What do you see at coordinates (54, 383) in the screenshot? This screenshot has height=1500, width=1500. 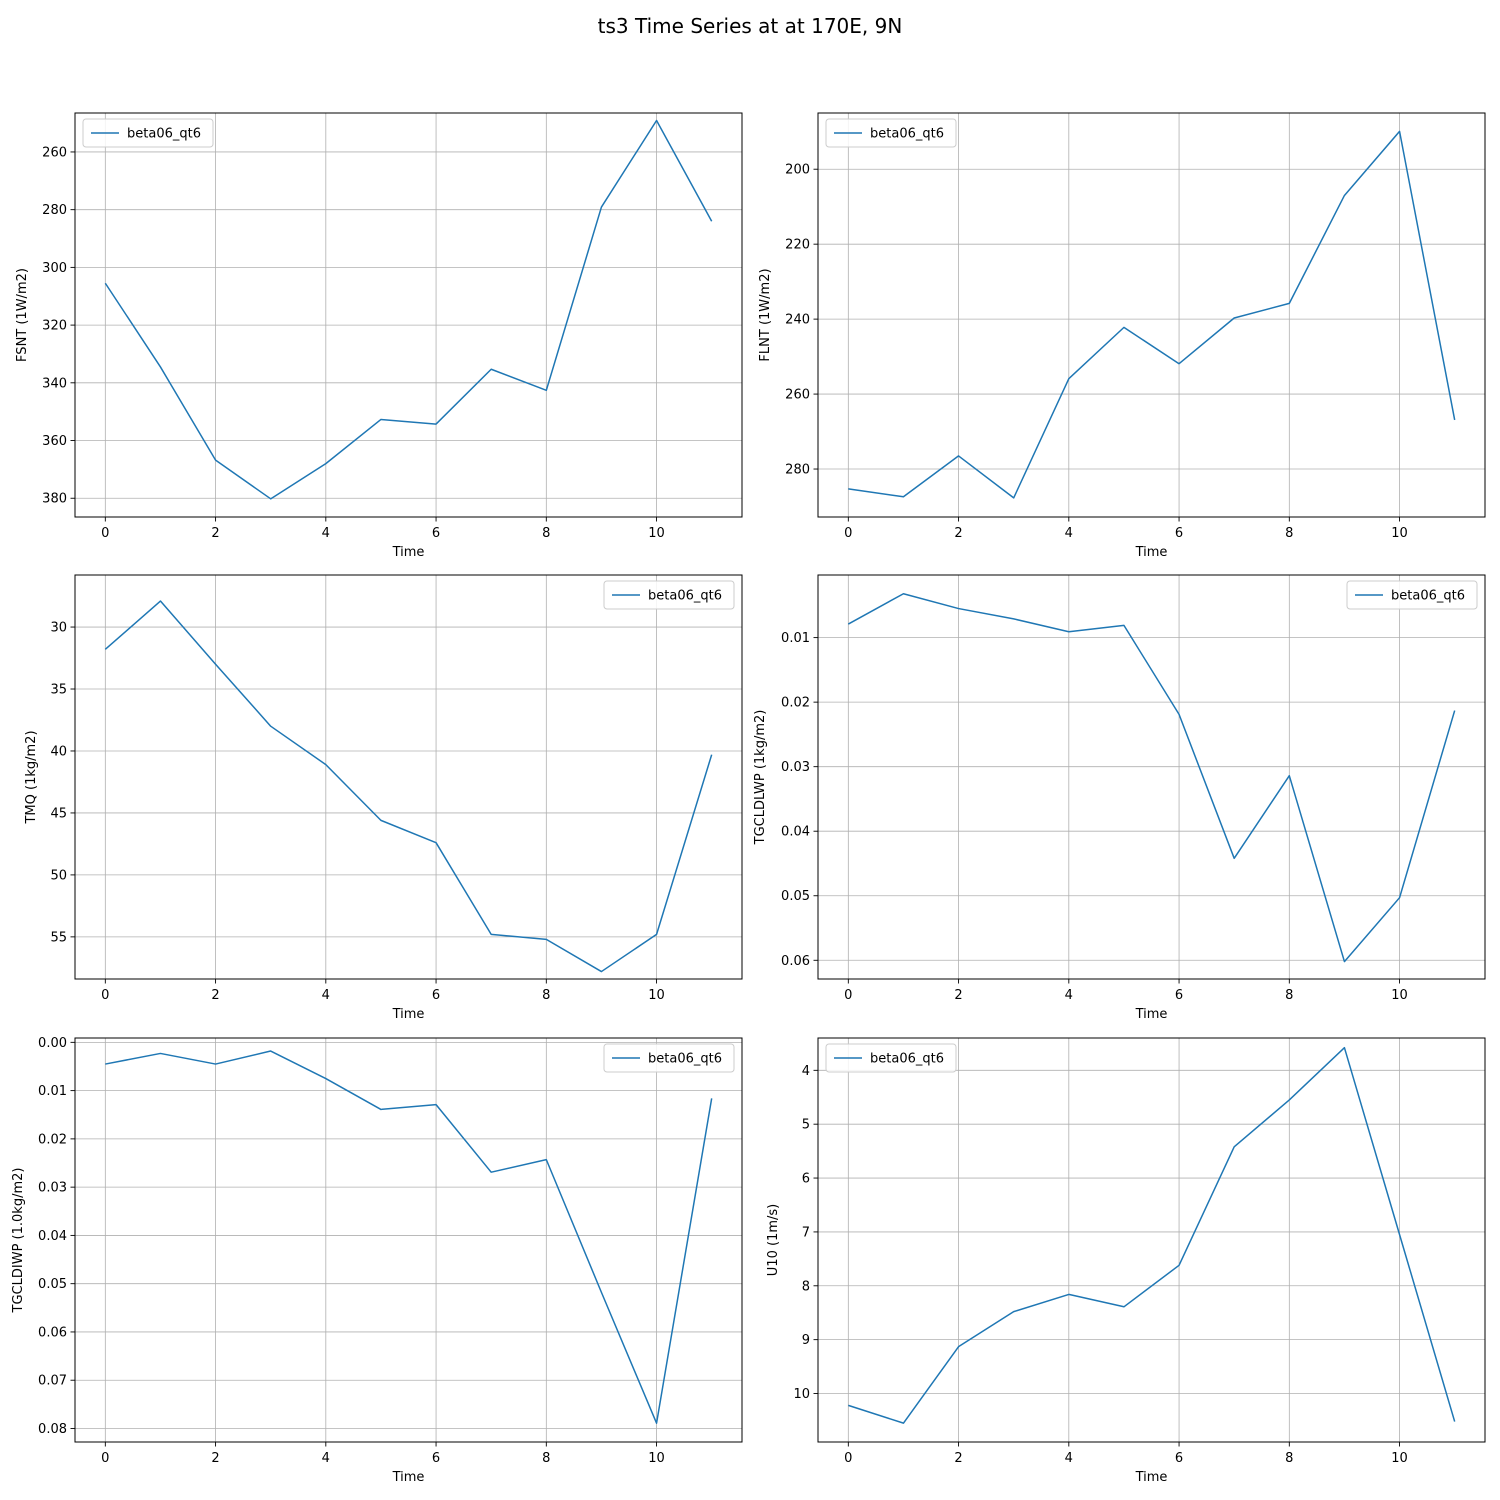 I see `y-tick-label: 340` at bounding box center [54, 383].